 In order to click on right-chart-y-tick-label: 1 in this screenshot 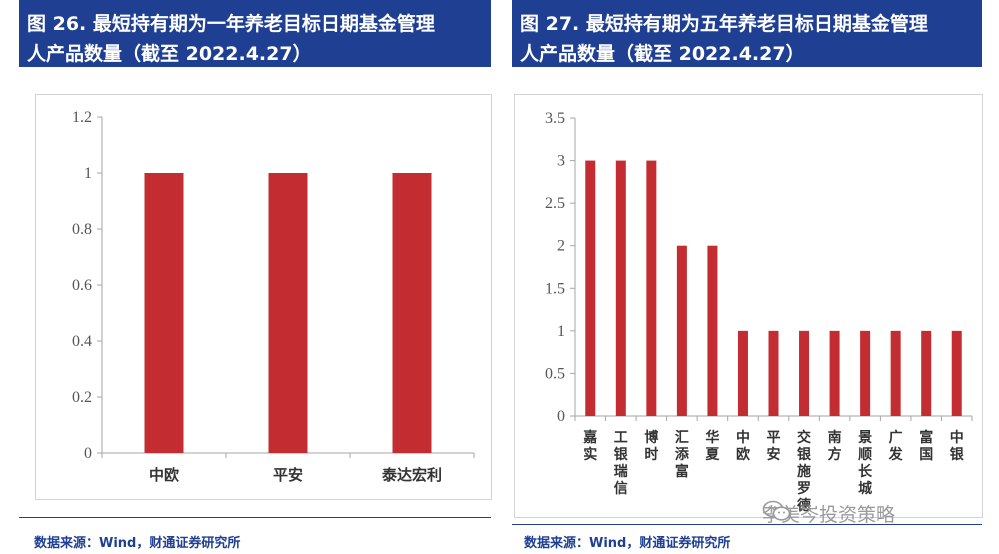, I will do `click(561, 331)`.